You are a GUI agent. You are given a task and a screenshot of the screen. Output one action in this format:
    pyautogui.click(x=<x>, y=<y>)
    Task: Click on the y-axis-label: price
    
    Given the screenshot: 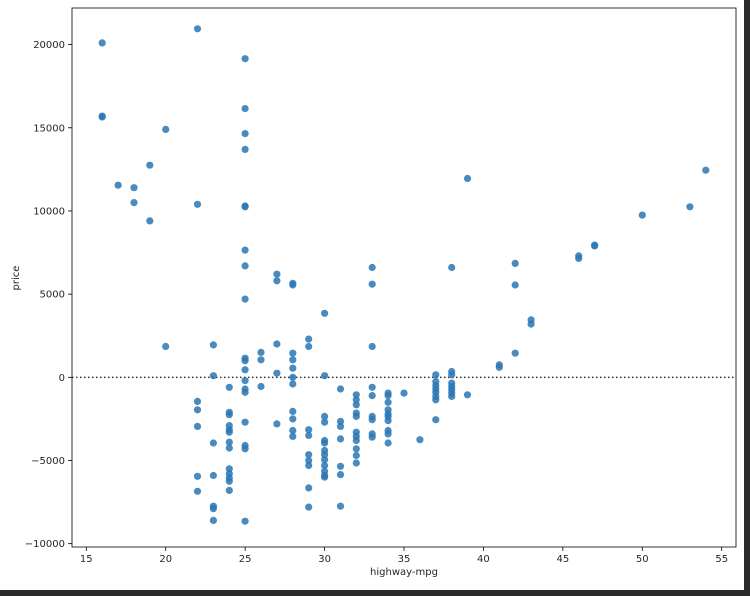 What is the action you would take?
    pyautogui.click(x=16, y=278)
    